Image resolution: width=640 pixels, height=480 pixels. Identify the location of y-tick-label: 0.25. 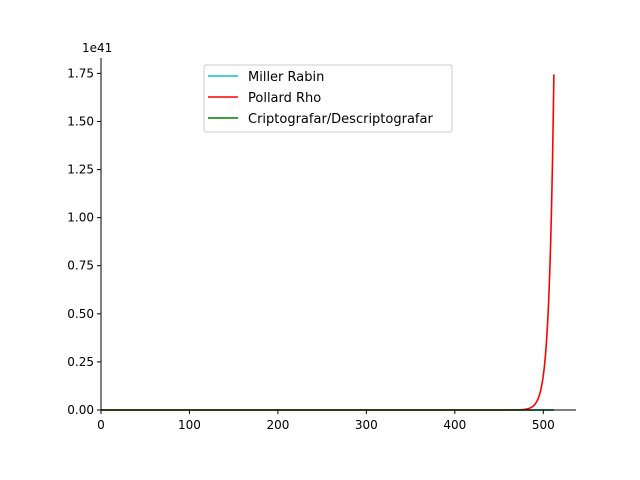
(80, 362).